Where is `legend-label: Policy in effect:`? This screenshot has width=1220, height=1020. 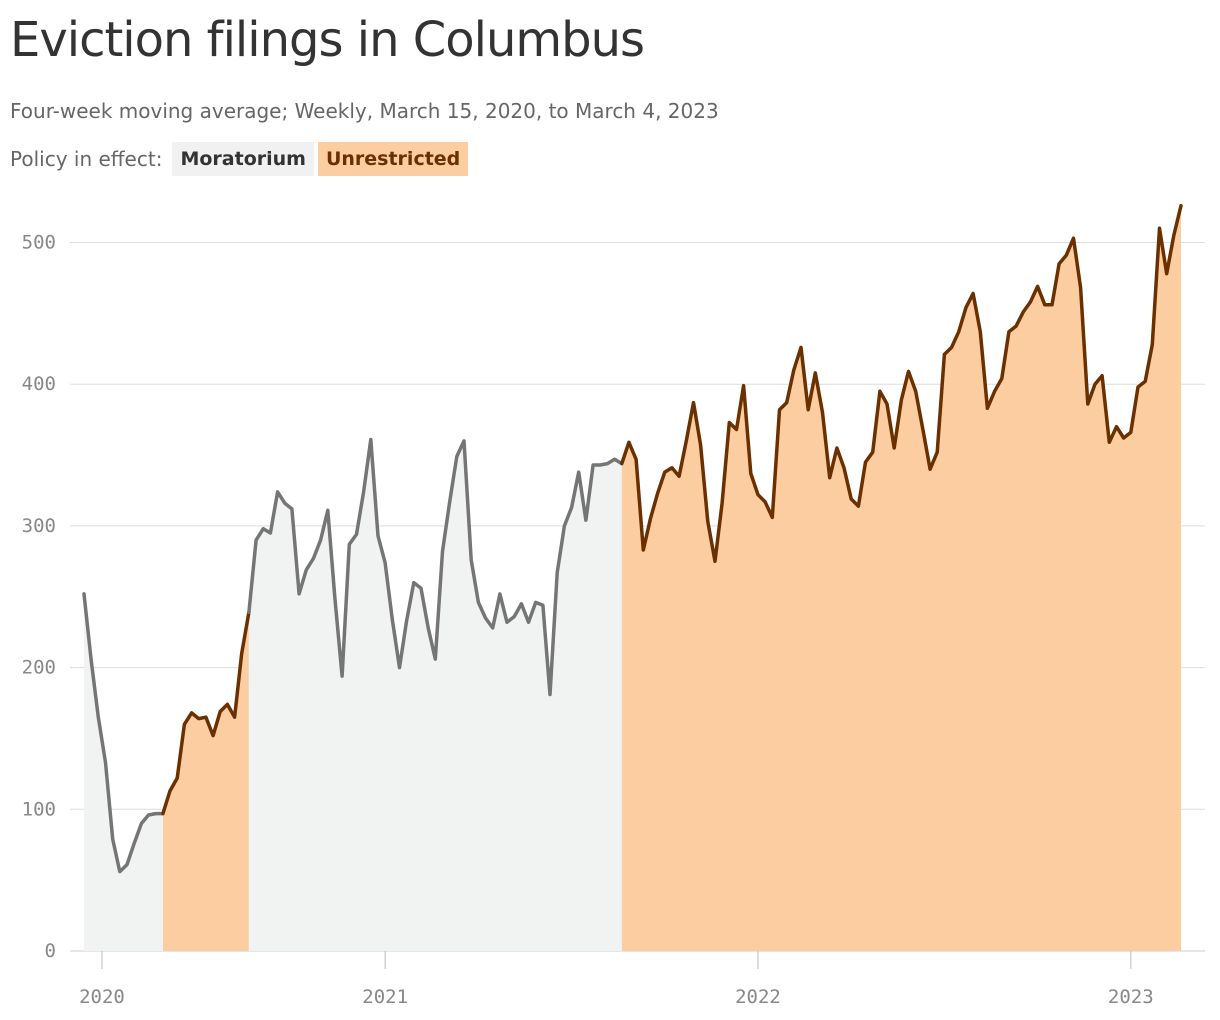 legend-label: Policy in effect: is located at coordinates (86, 159).